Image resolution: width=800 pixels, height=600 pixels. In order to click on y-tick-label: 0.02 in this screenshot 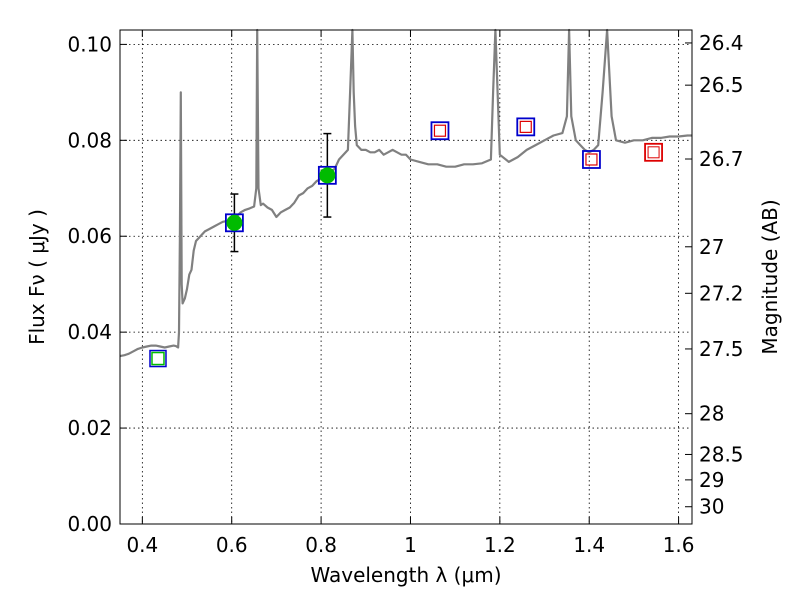, I will do `click(89, 428)`.